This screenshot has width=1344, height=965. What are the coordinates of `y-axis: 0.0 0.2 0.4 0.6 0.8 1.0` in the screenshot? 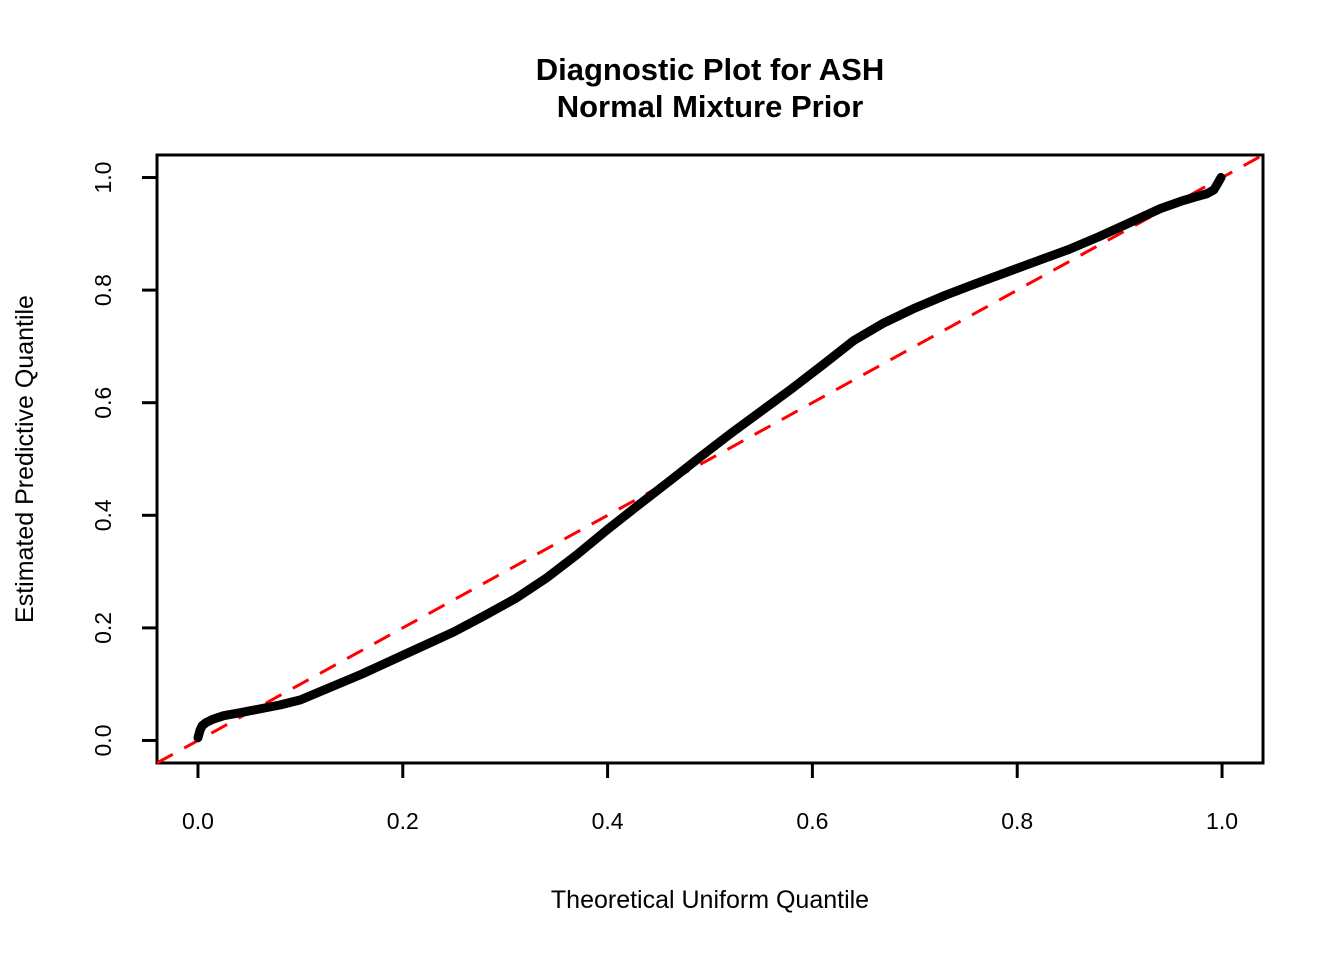 It's located at (123, 459).